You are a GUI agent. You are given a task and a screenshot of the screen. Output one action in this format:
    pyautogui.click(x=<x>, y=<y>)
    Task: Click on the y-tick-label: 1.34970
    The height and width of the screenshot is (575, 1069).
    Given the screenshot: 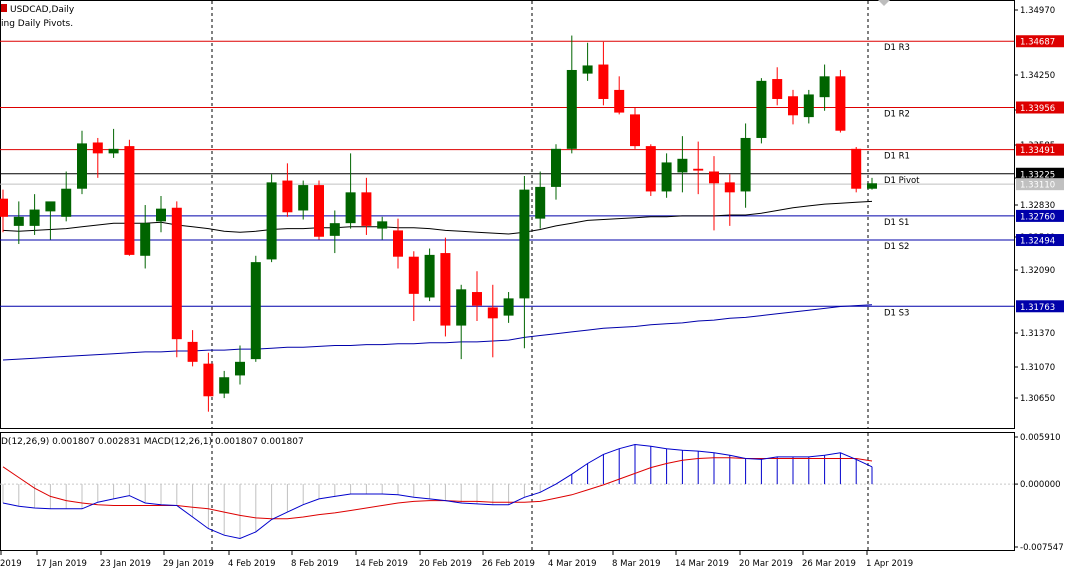 What is the action you would take?
    pyautogui.click(x=1037, y=11)
    